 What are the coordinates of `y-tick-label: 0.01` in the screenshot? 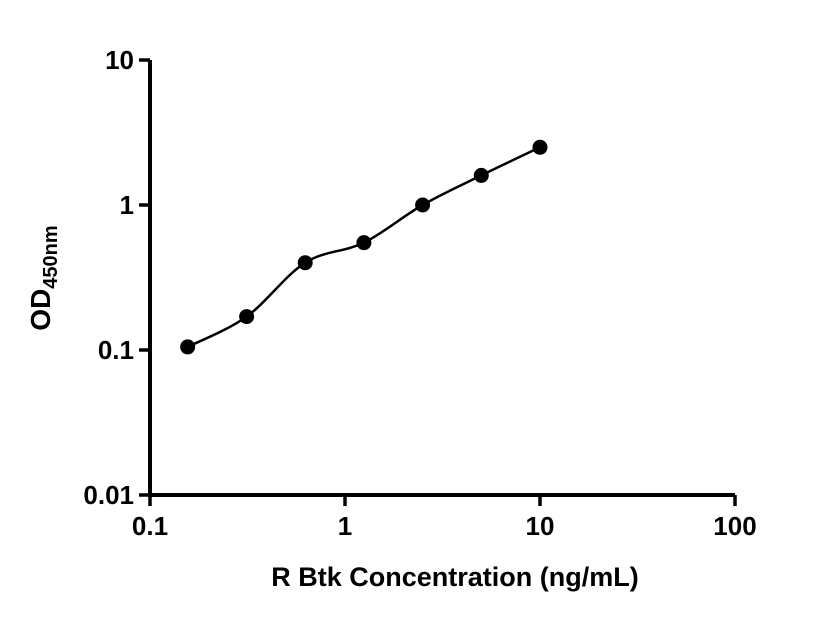 It's located at (108, 495).